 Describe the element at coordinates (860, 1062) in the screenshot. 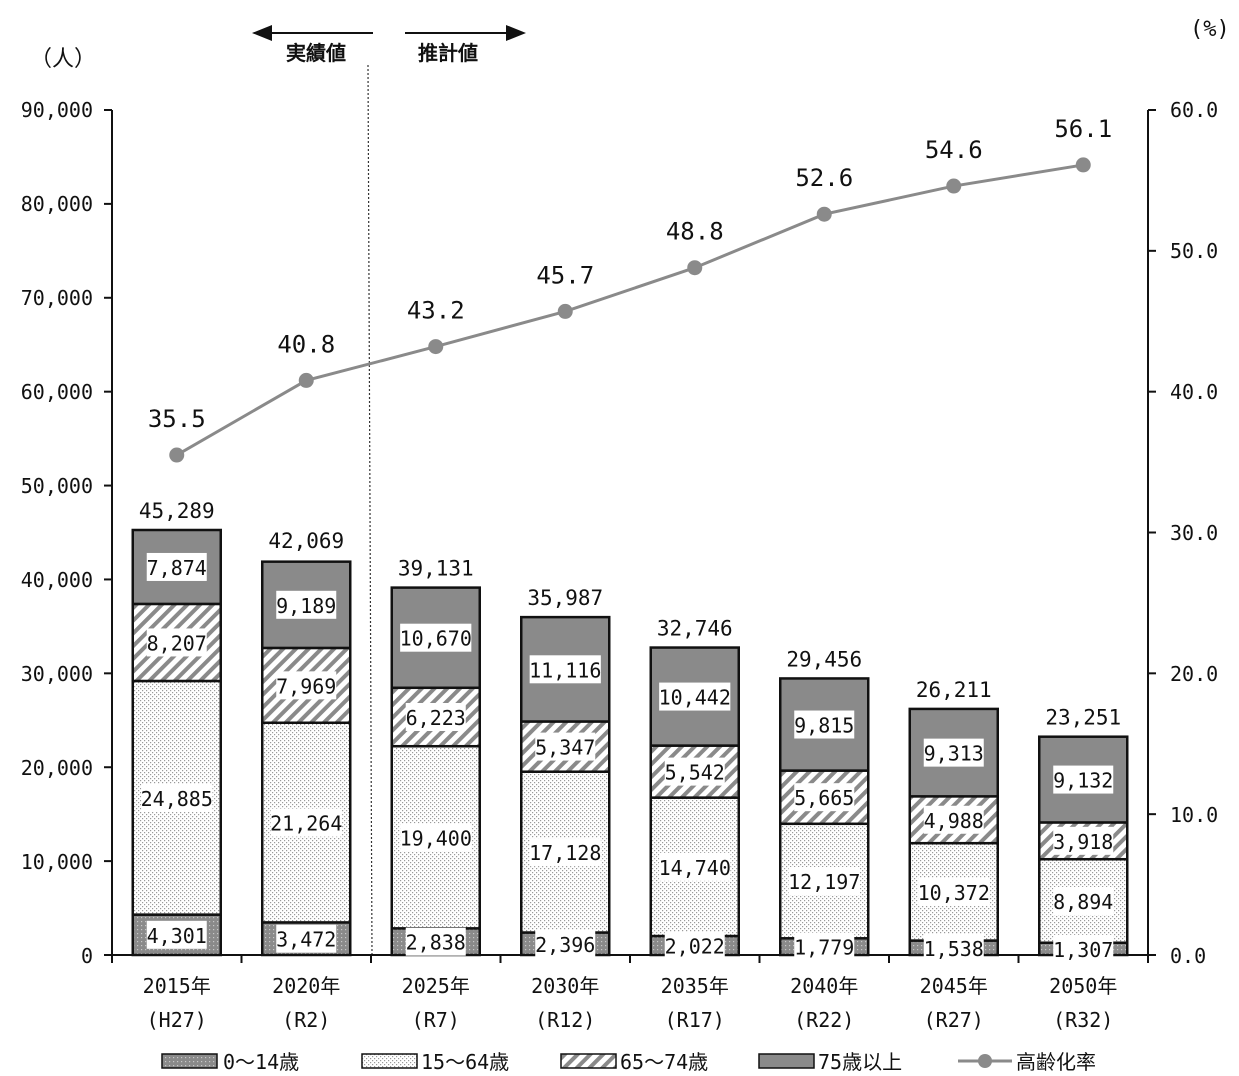

I see `legend-label-75-plus: 75歳以上` at that location.